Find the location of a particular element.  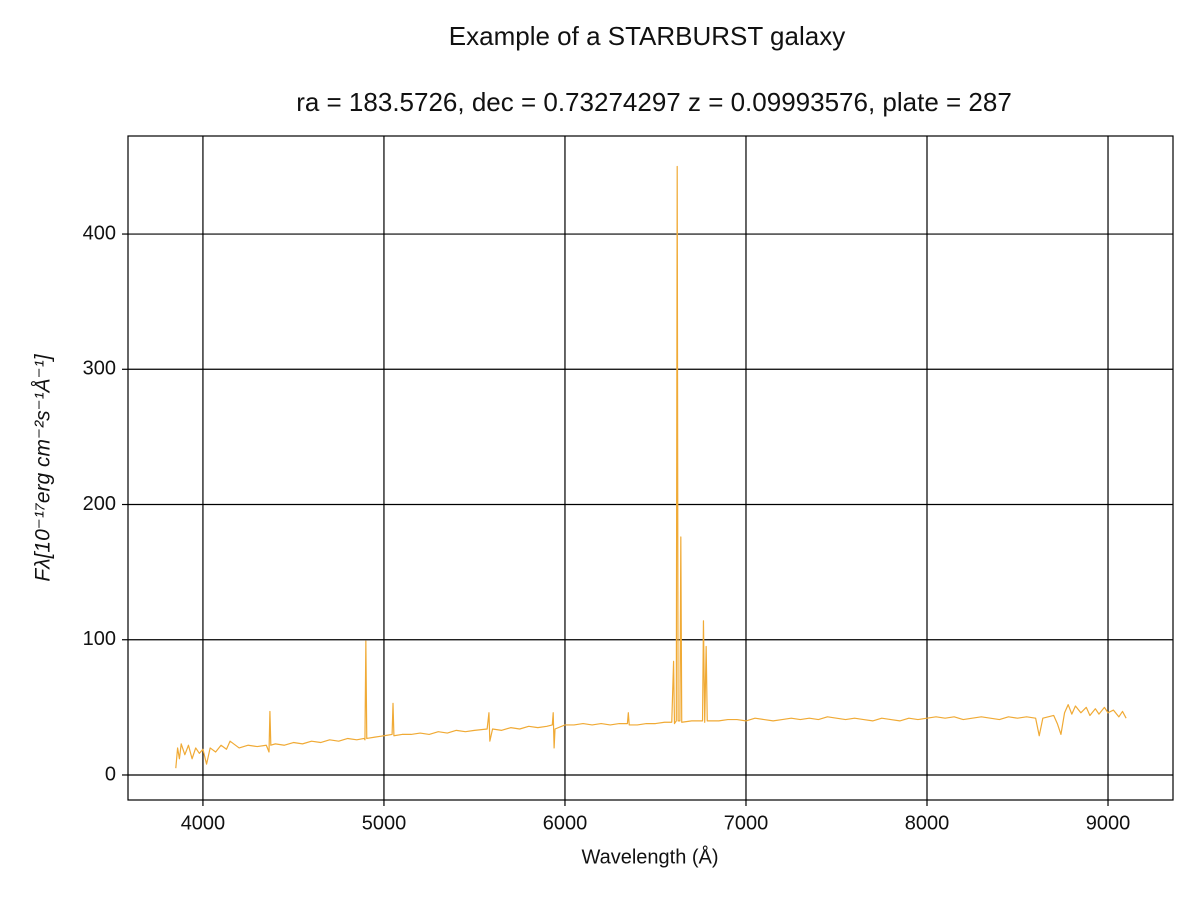

x-tick-label: 8000 is located at coordinates (927, 823).